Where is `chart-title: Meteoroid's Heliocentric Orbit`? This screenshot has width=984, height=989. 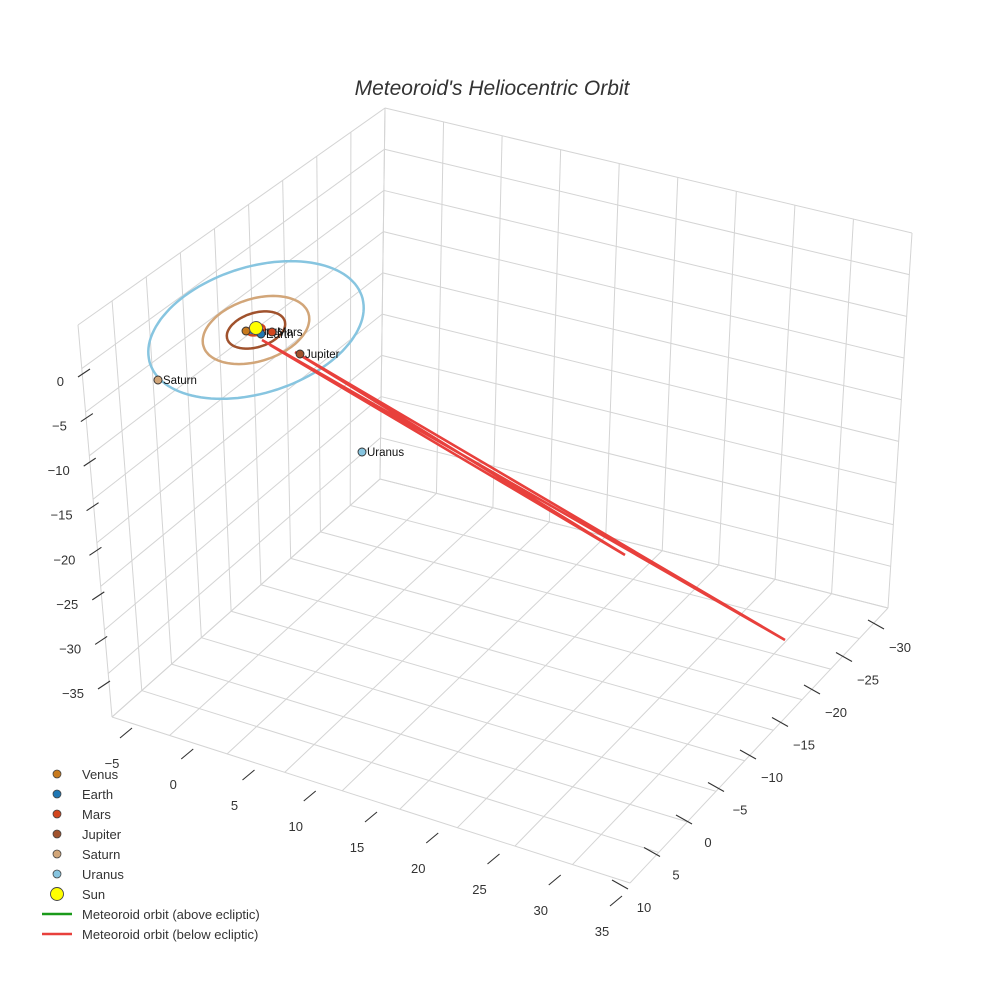 chart-title: Meteoroid's Heliocentric Orbit is located at coordinates (493, 88).